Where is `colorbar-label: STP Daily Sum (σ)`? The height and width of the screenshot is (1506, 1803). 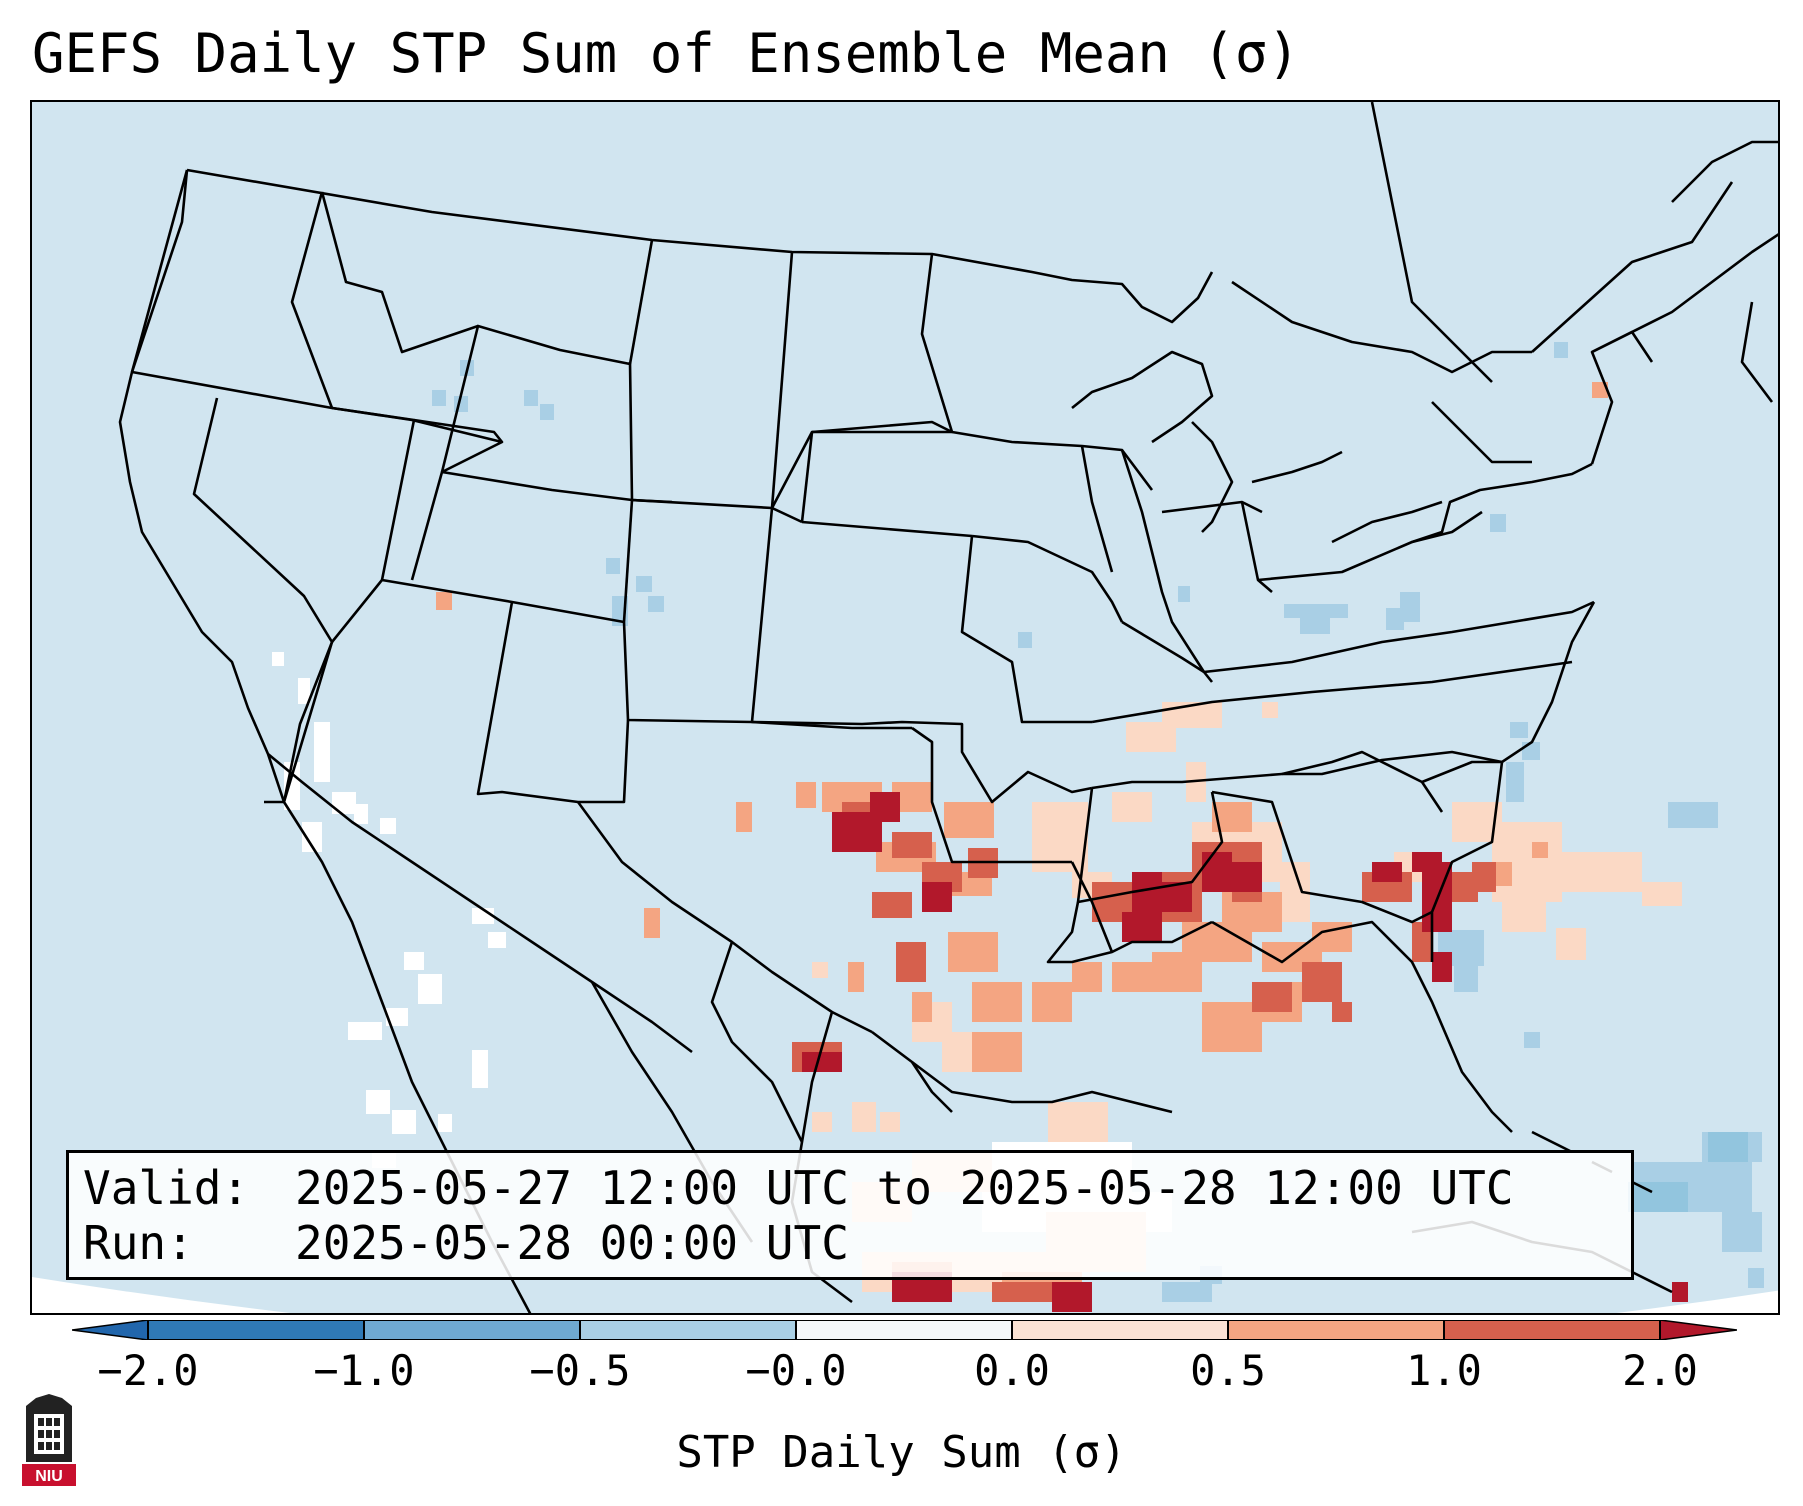 colorbar-label: STP Daily Sum (σ) is located at coordinates (901, 1452).